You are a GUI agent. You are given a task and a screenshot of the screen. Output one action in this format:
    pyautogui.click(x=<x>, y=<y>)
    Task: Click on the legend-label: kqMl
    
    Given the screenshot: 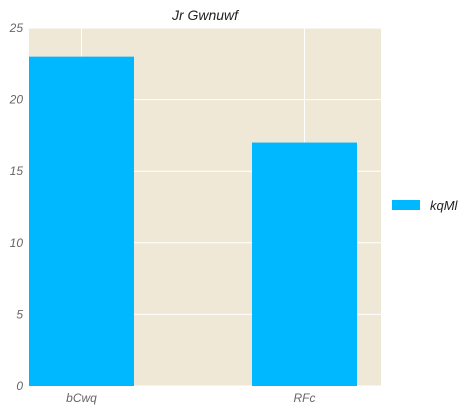 What is the action you would take?
    pyautogui.click(x=444, y=205)
    